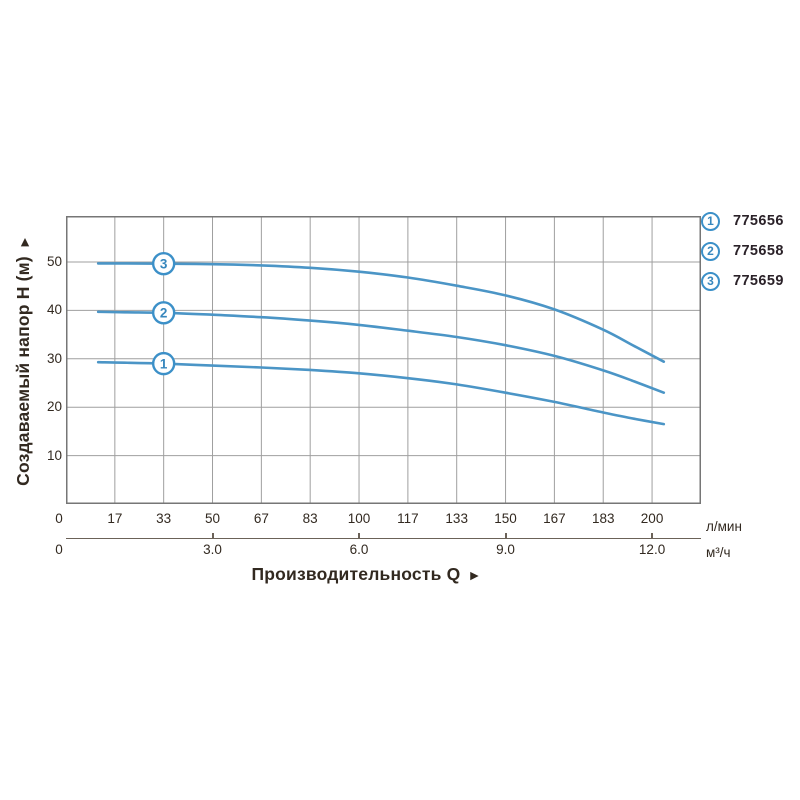  I want to click on curve-marker-number: 3, so click(164, 263).